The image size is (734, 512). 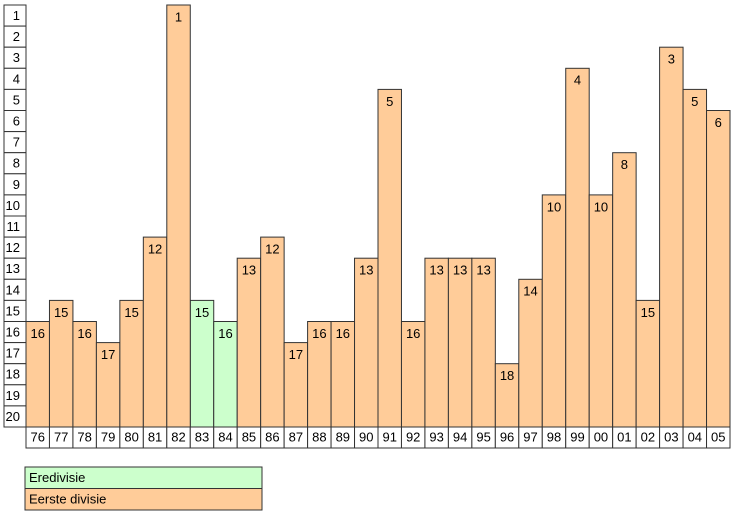 What do you see at coordinates (601, 206) in the screenshot?
I see `value-label: 10` at bounding box center [601, 206].